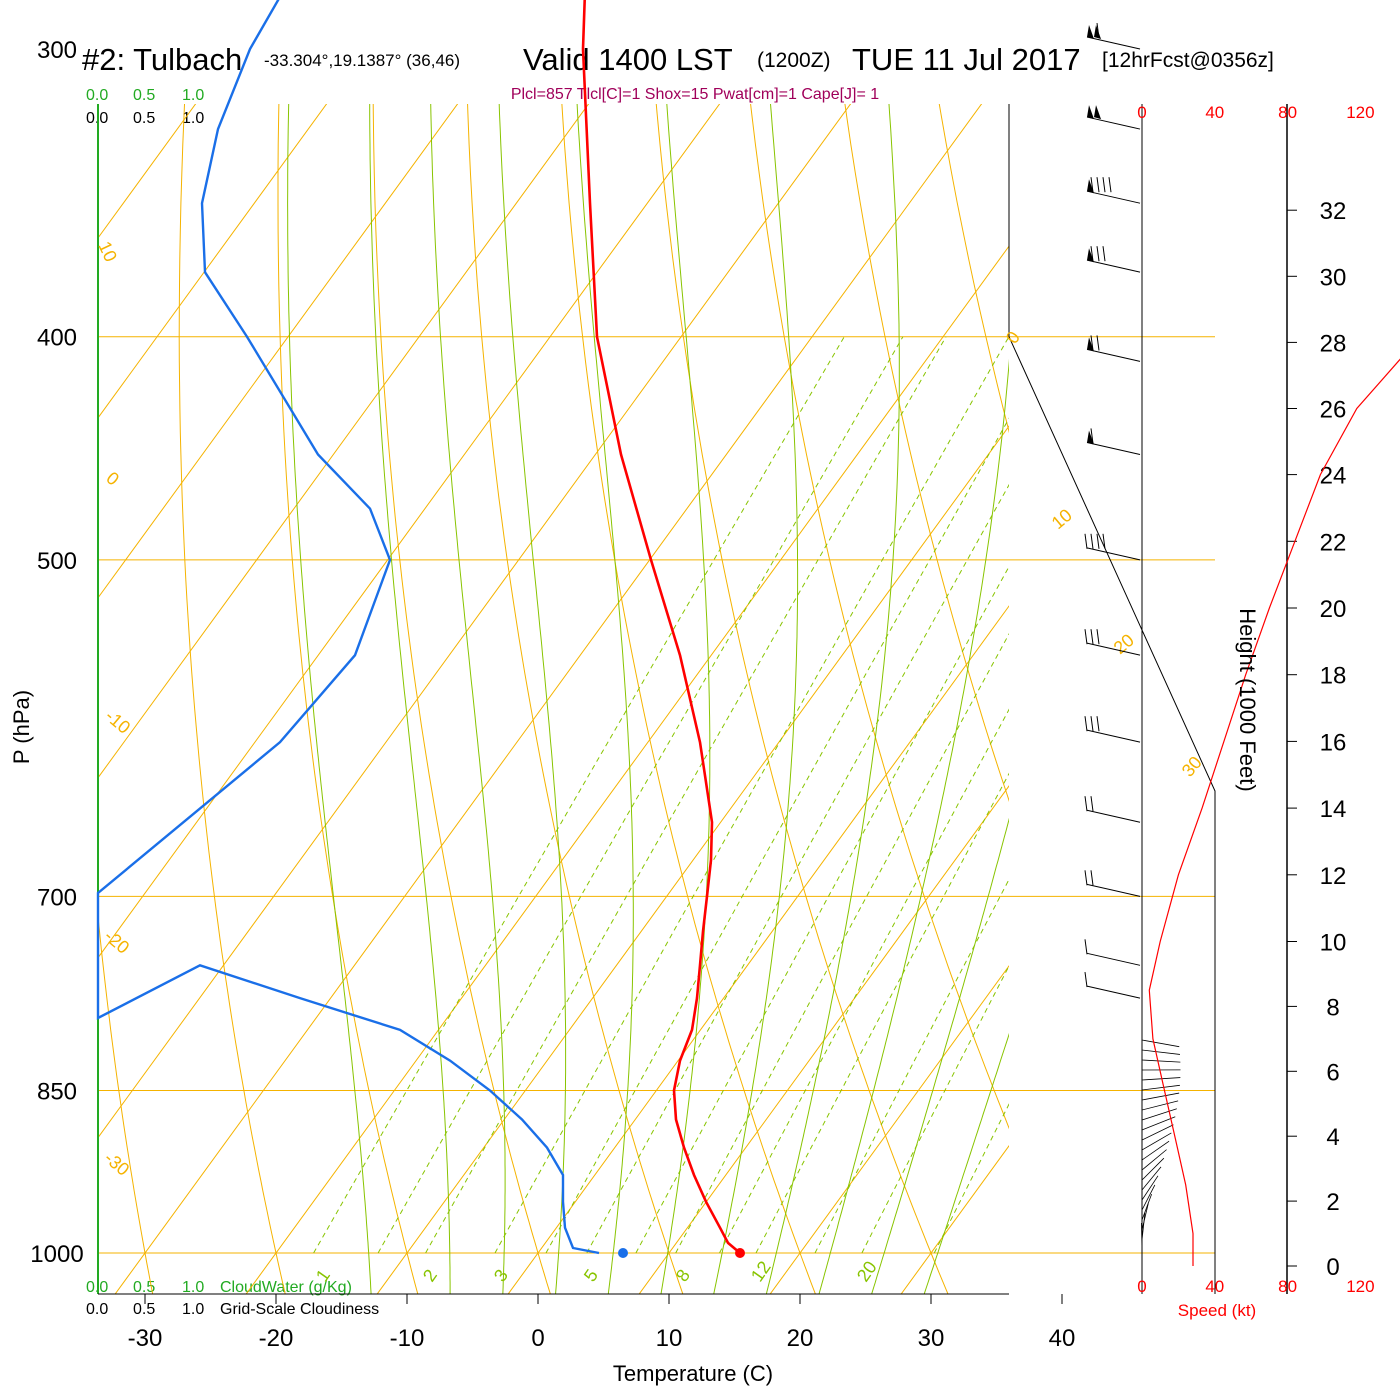 This screenshot has height=1400, width=1400. What do you see at coordinates (144, 95) in the screenshot?
I see `cloud-water-scale-1: 0.5` at bounding box center [144, 95].